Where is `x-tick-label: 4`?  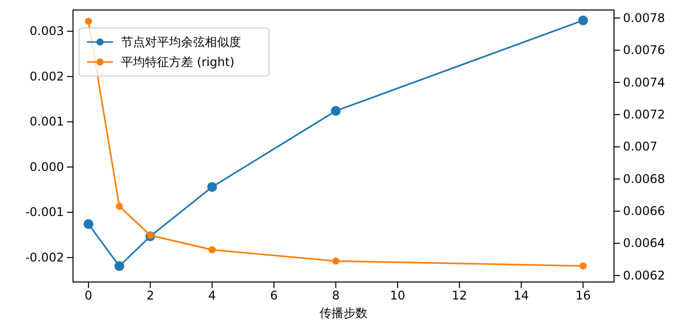 x-tick-label: 4 is located at coordinates (212, 295).